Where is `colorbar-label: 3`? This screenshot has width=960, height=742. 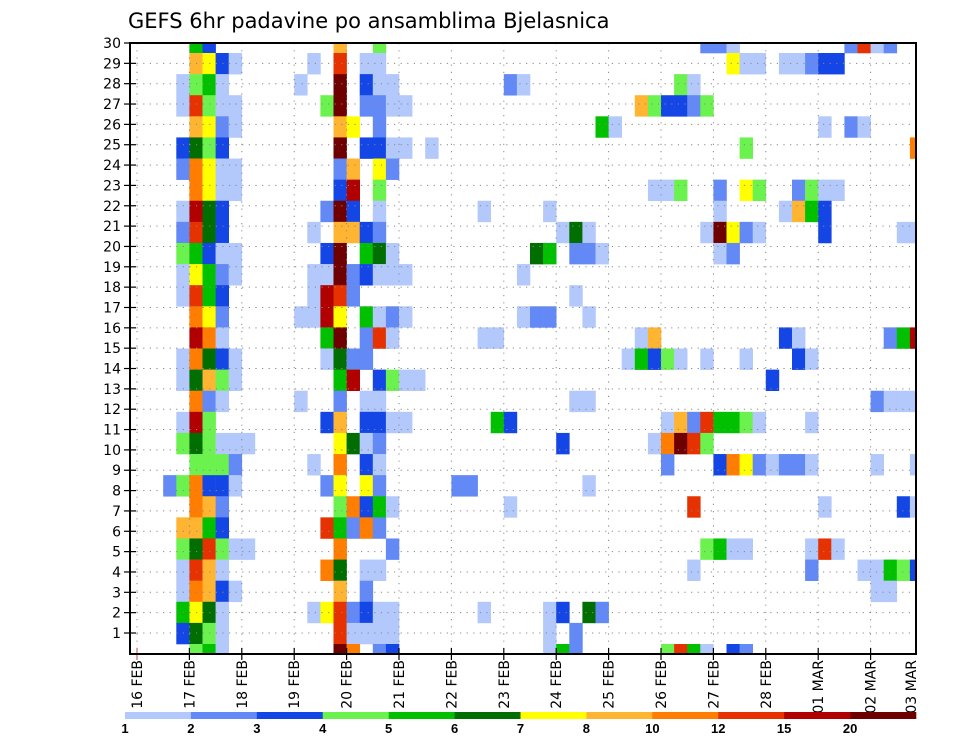
colorbar-label: 3 is located at coordinates (256, 728).